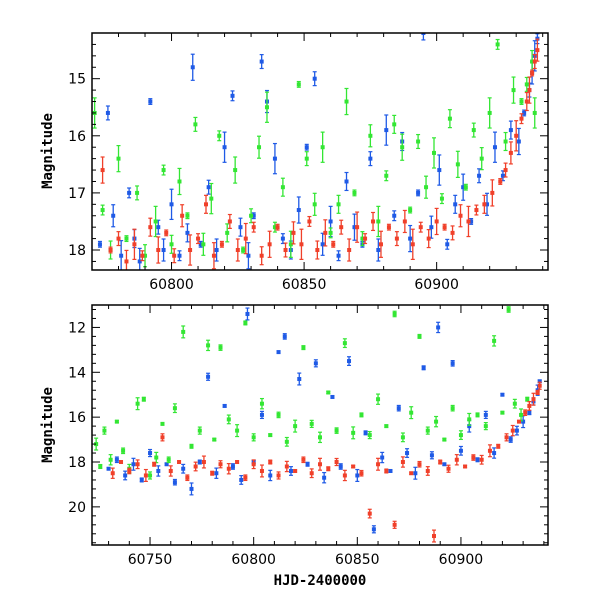 Image resolution: width=600 pixels, height=600 pixels. I want to click on bottom-x-tick-label: 60800, so click(253, 560).